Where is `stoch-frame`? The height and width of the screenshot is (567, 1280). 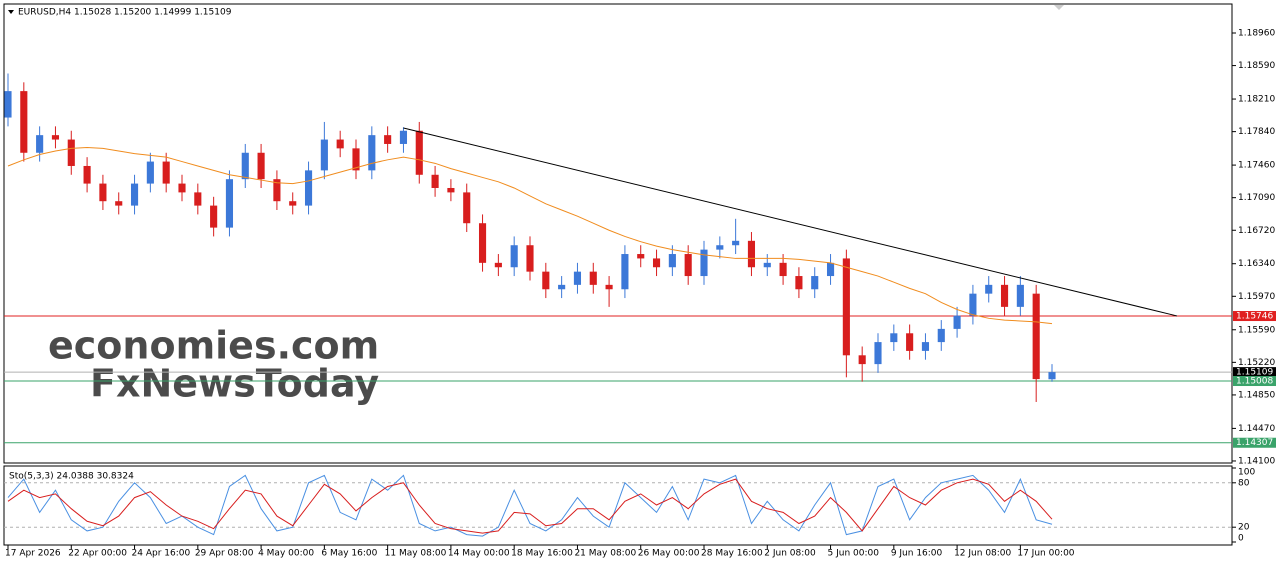
stoch-frame is located at coordinates (618, 505).